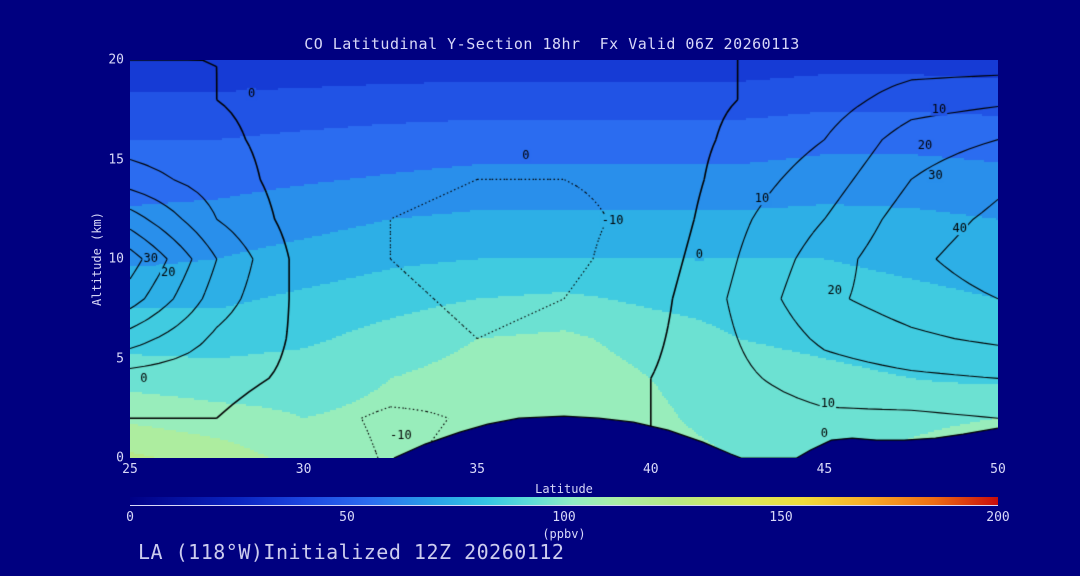 Image resolution: width=1080 pixels, height=576 pixels. Describe the element at coordinates (650, 469) in the screenshot. I see `x-tick-label: 40` at that location.